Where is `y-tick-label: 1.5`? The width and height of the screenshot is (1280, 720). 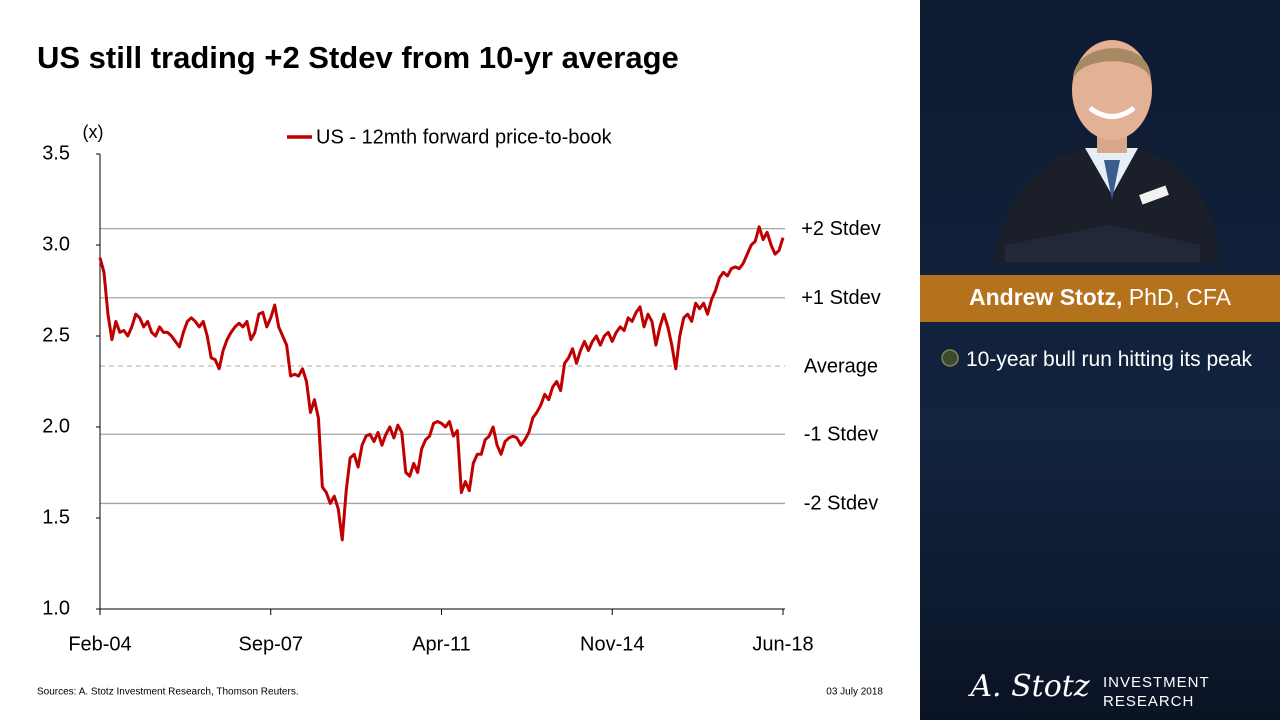
y-tick-label: 1.5 is located at coordinates (56, 517).